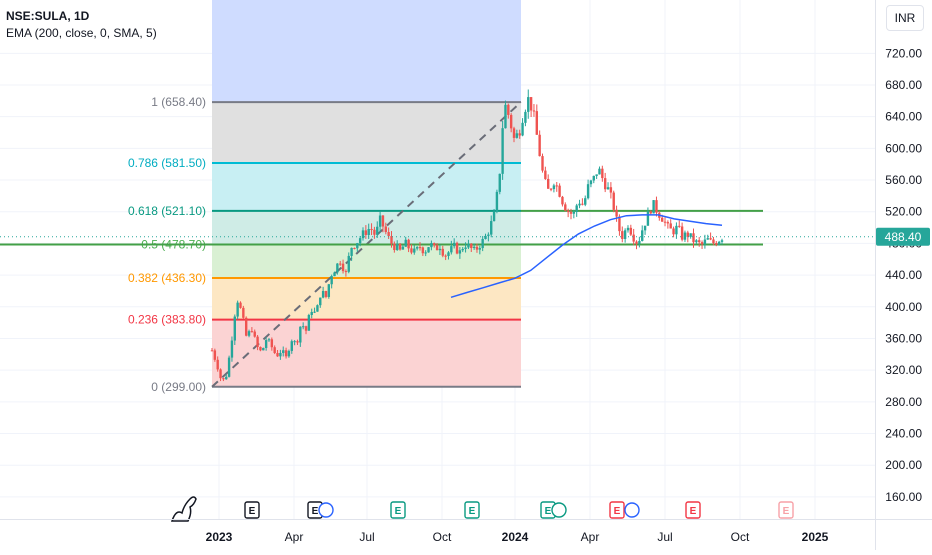 Image resolution: width=932 pixels, height=555 pixels. Describe the element at coordinates (903, 236) in the screenshot. I see `last-price-tag` at that location.